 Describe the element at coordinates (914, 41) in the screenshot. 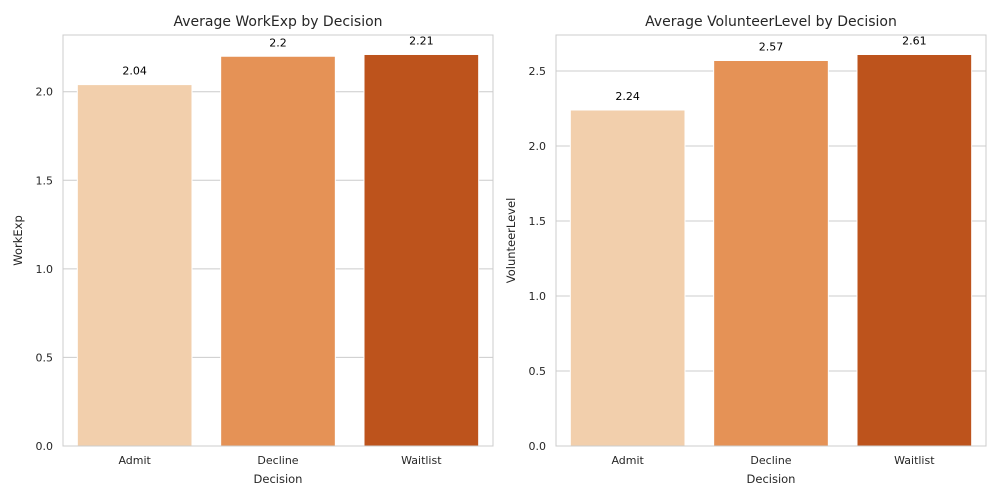

I see `bar-value-label: 2.61` at that location.